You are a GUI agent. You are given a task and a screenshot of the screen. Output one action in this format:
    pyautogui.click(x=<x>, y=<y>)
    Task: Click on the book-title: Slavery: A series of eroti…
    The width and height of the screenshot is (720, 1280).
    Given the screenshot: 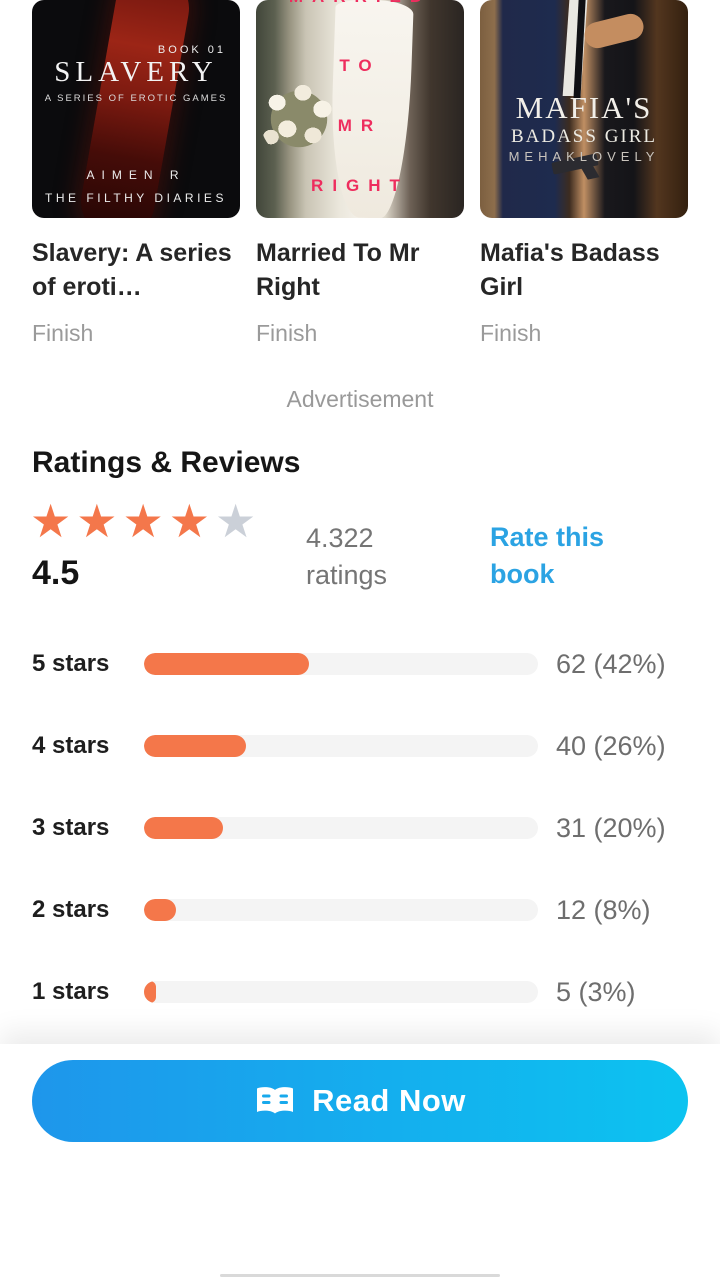 What is the action you would take?
    pyautogui.click(x=132, y=270)
    